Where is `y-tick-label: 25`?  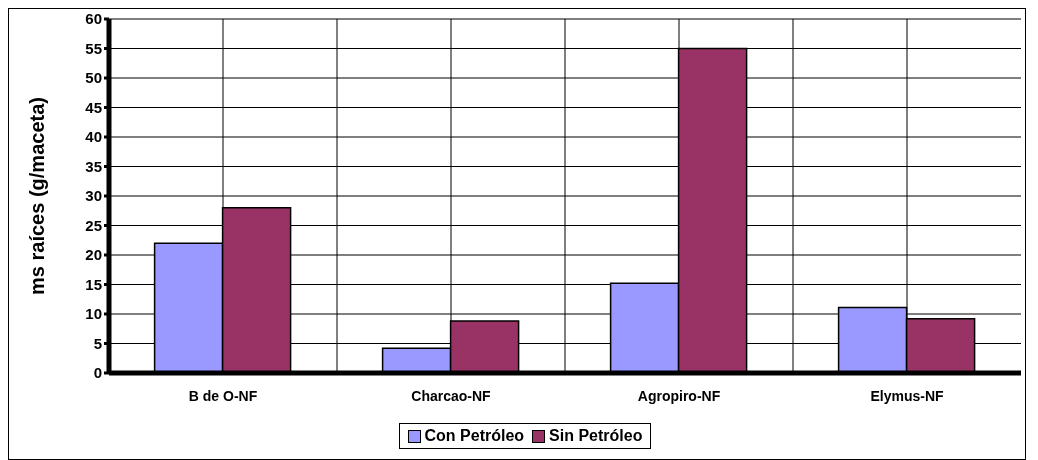
y-tick-label: 25 is located at coordinates (93, 225).